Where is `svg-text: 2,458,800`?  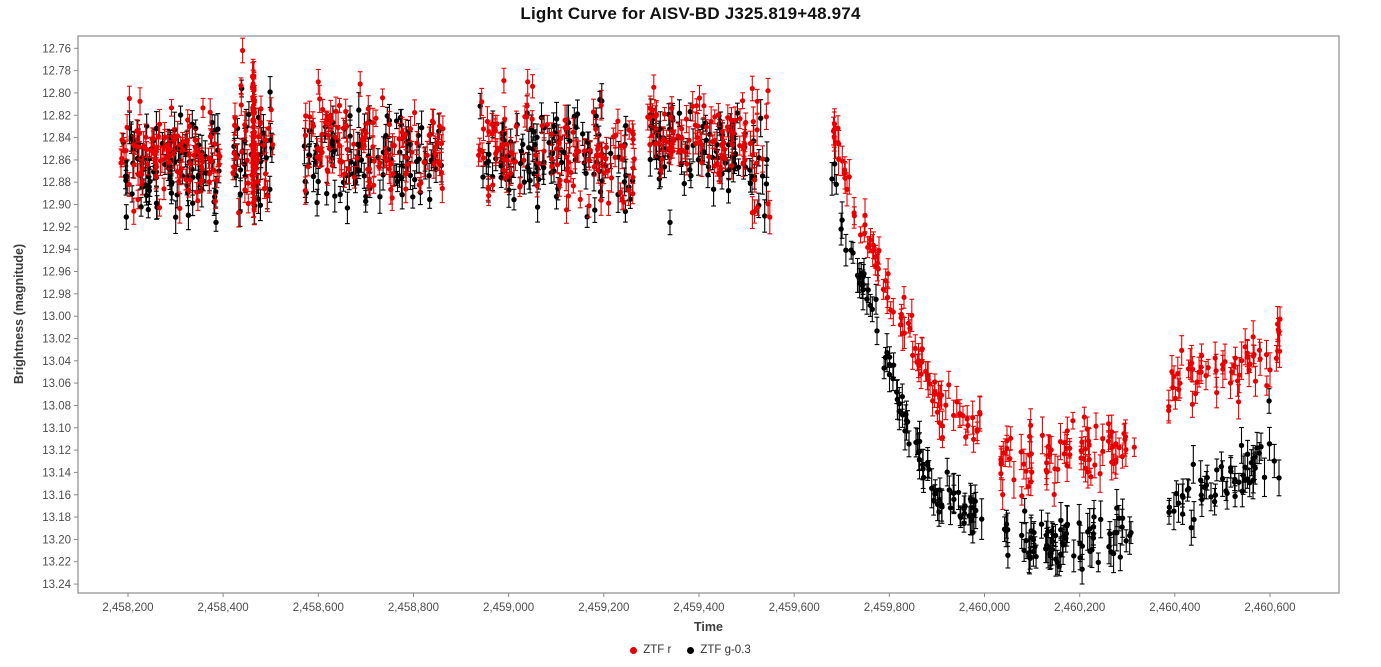 svg-text: 2,458,800 is located at coordinates (413, 608).